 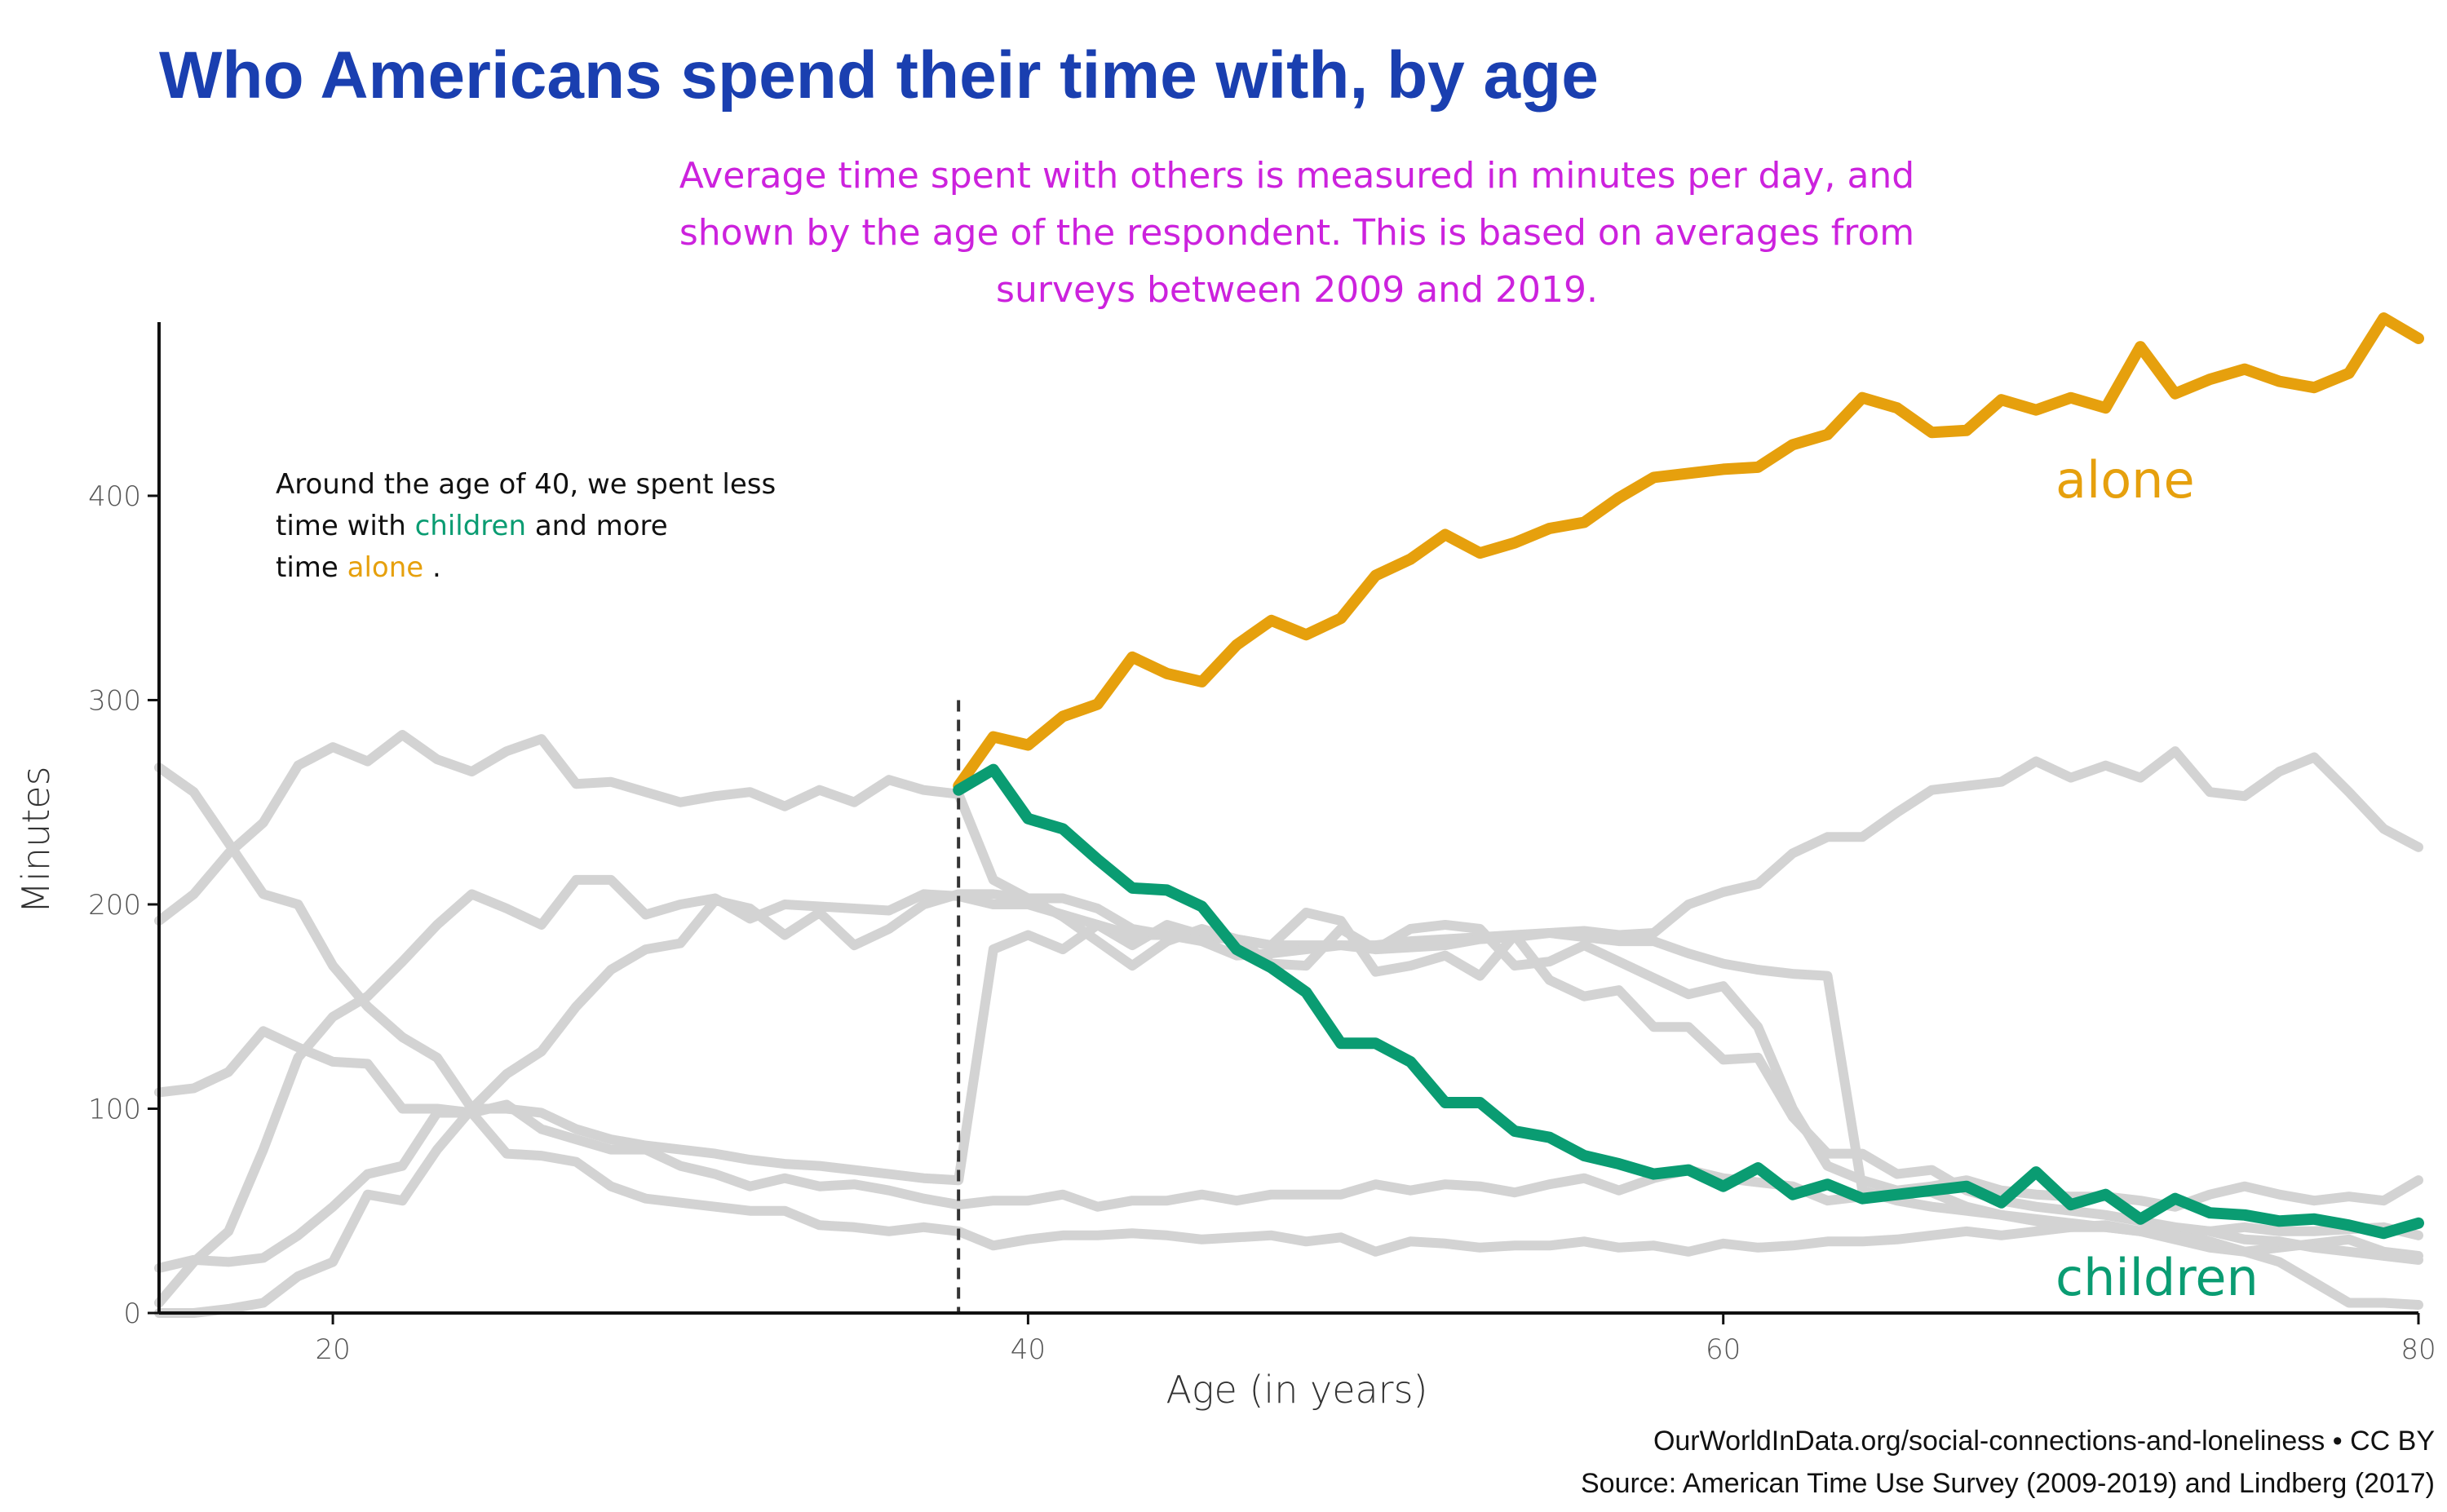 What do you see at coordinates (132, 1314) in the screenshot?
I see `y-tick-label-0: 0` at bounding box center [132, 1314].